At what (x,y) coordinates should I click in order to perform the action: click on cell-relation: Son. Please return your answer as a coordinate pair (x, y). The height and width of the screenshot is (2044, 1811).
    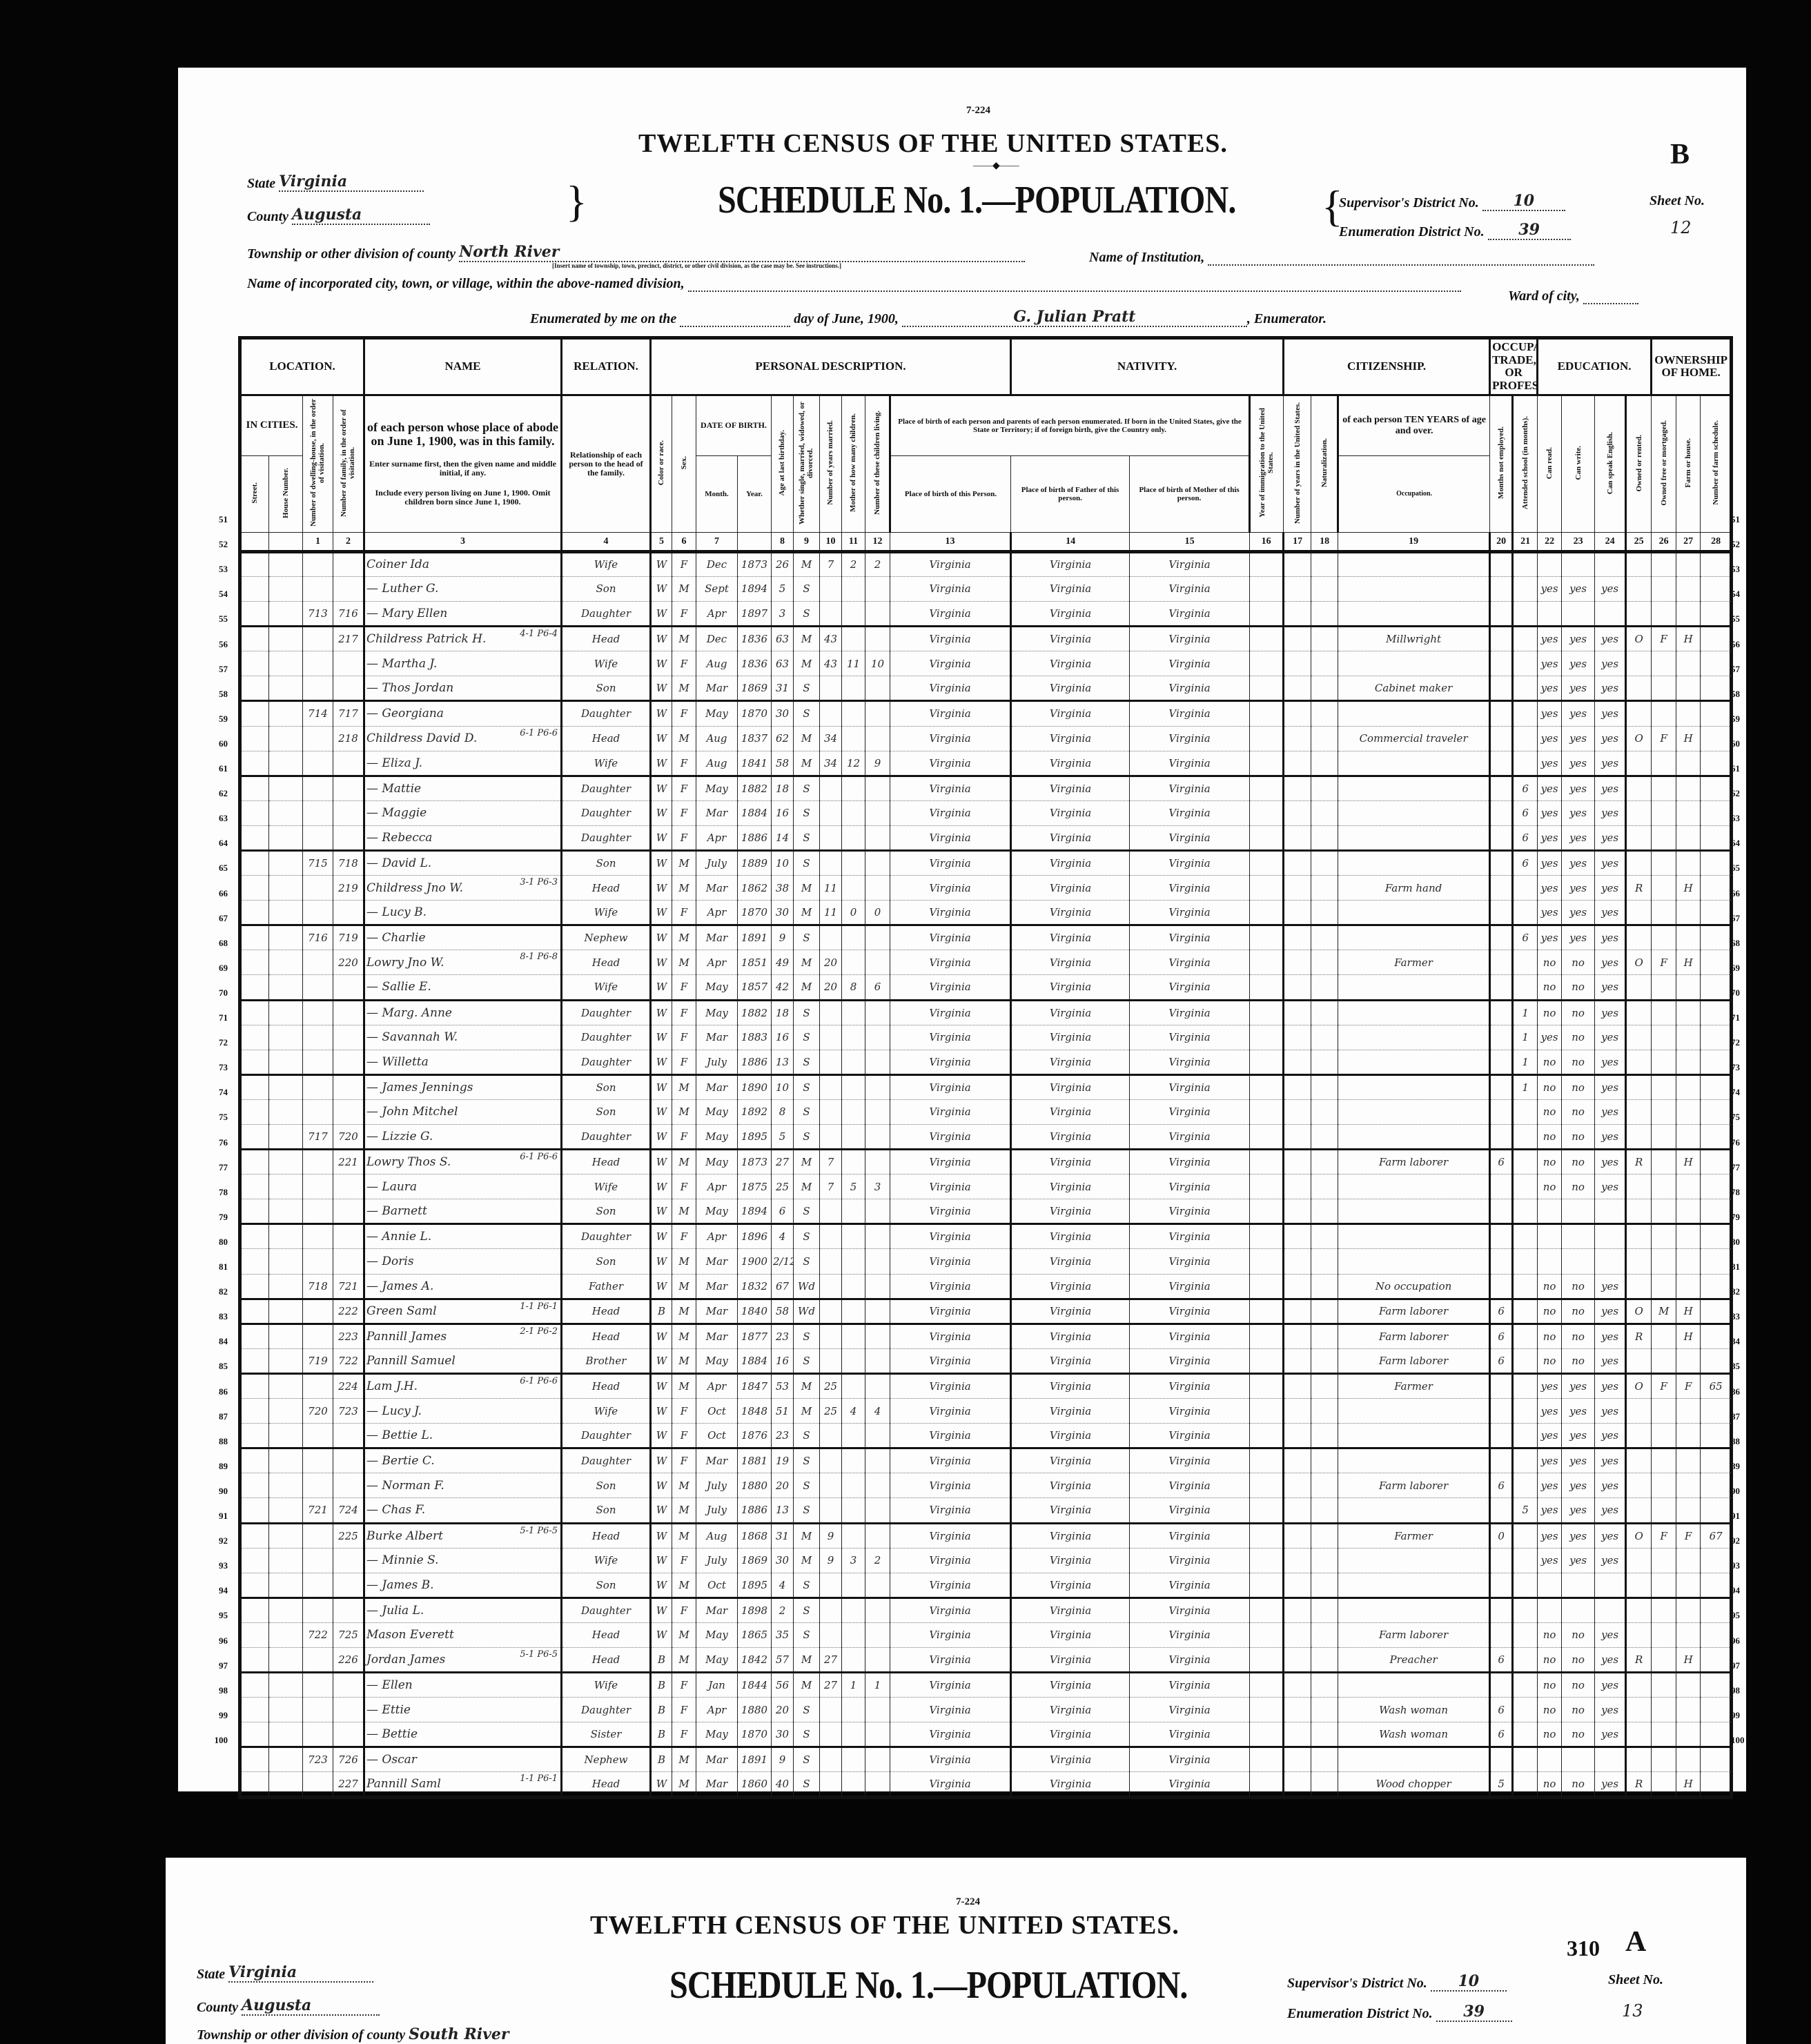
    Looking at the image, I should click on (606, 862).